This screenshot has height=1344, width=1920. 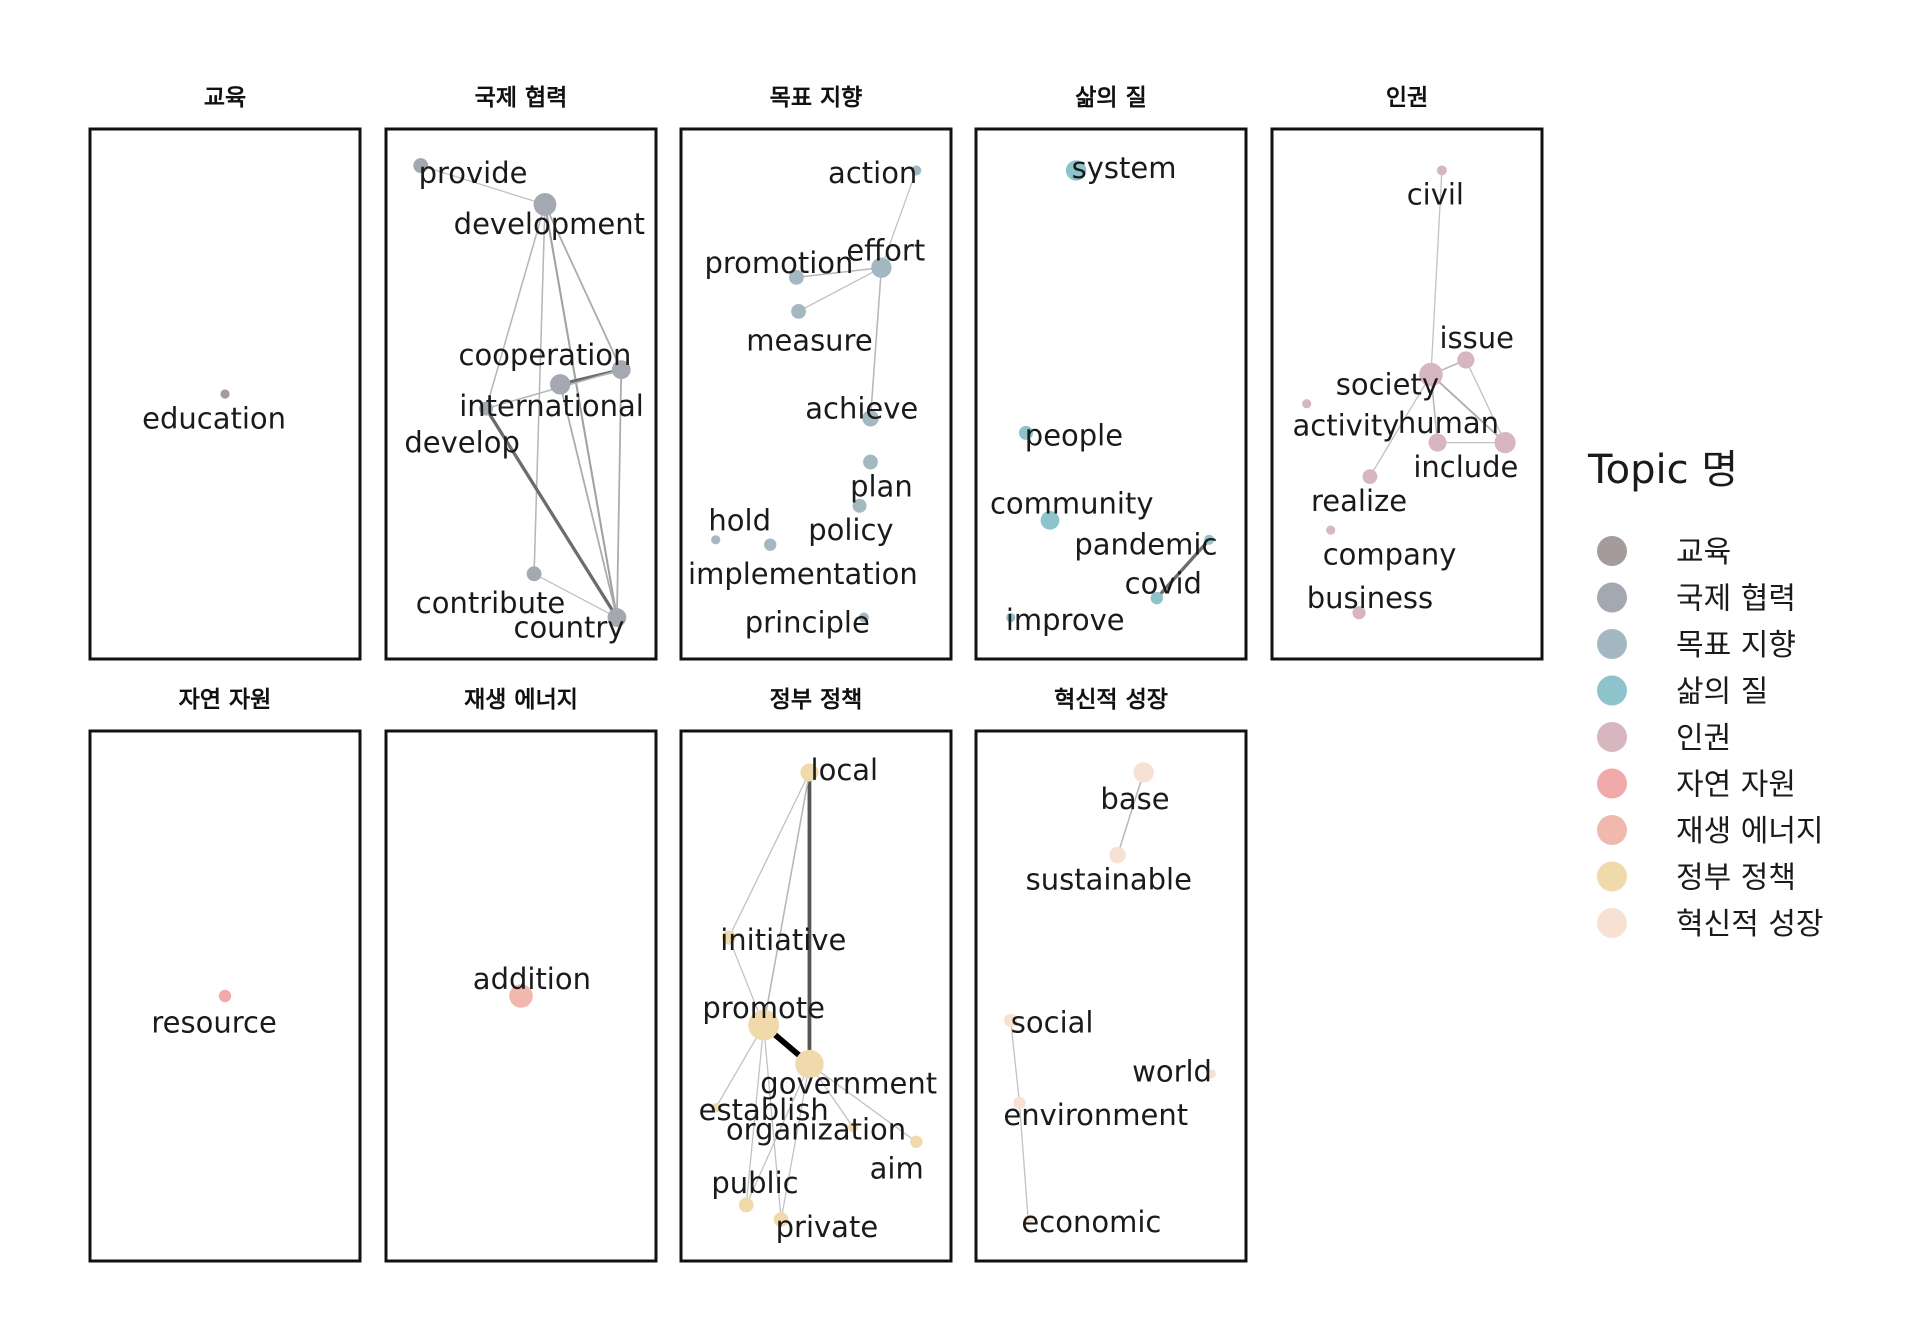 What do you see at coordinates (1028, 1219) in the screenshot?
I see `node-economic` at bounding box center [1028, 1219].